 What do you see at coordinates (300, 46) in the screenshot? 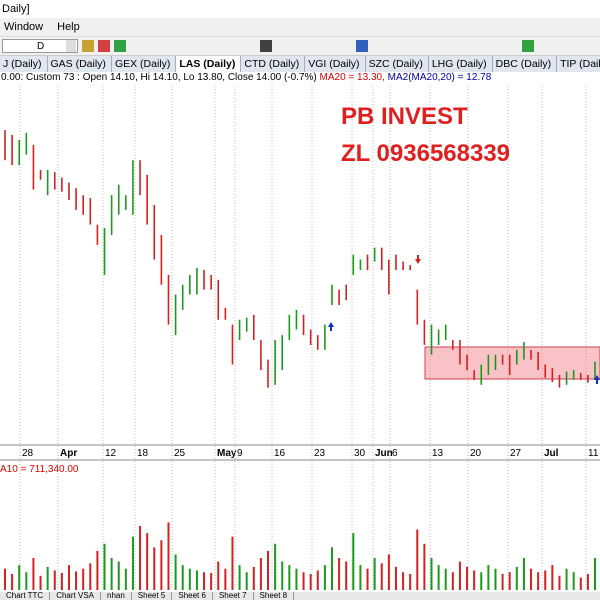
I see `toolbar: D` at bounding box center [300, 46].